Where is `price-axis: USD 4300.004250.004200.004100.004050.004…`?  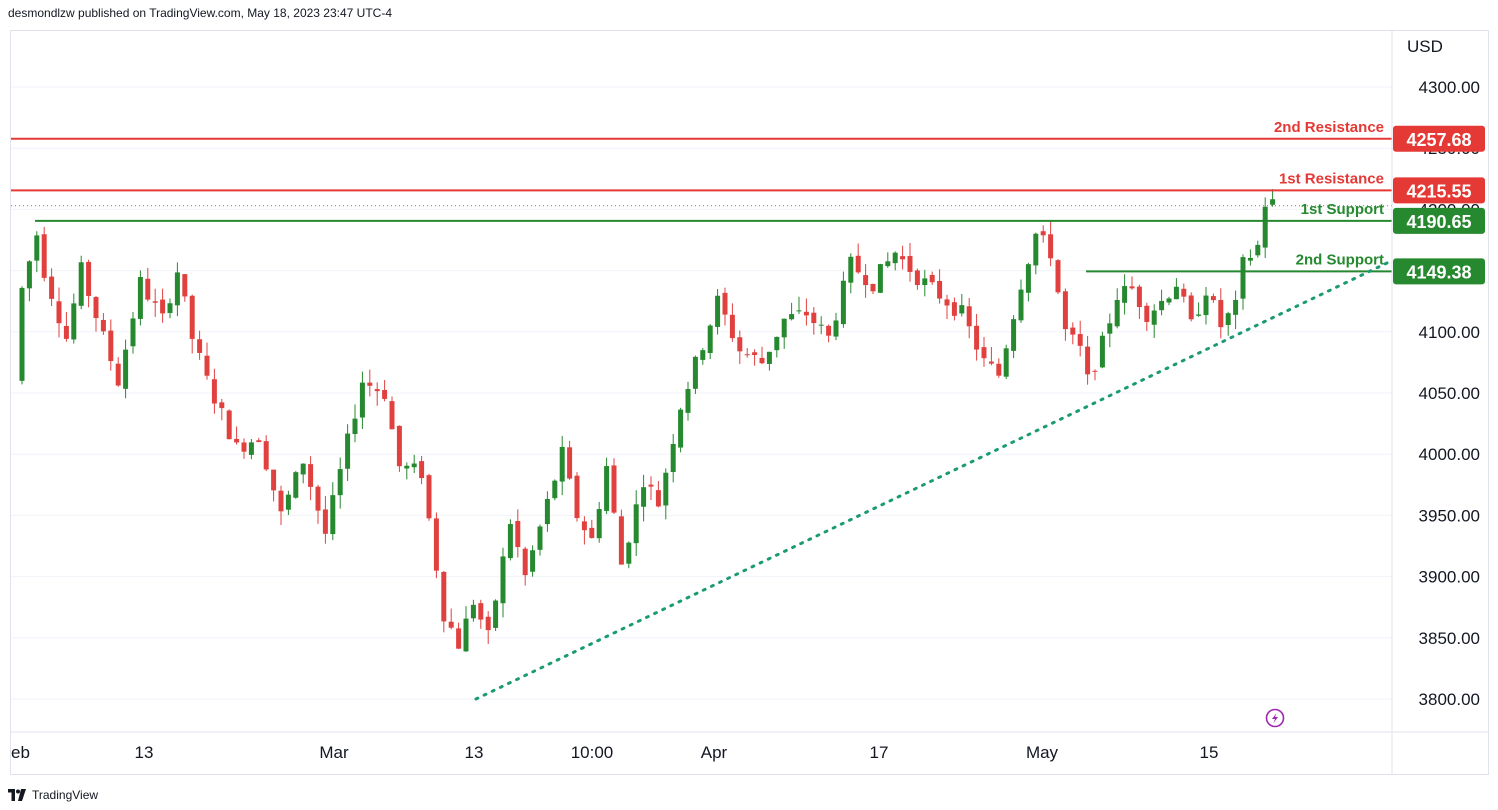
price-axis: USD 4300.004250.004200.004100.004050.004… is located at coordinates (1443, 373).